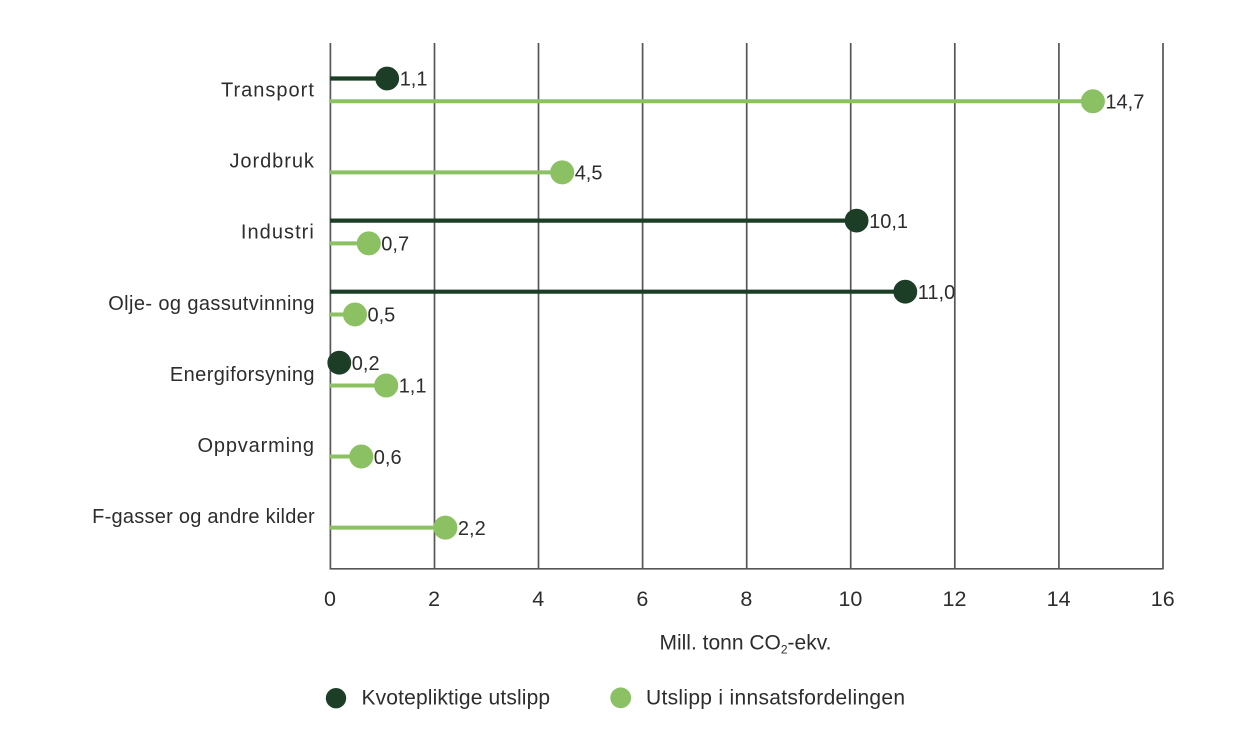 This screenshot has height=746, width=1241. I want to click on svg-text: F-gasser og andre kilder, so click(203, 517).